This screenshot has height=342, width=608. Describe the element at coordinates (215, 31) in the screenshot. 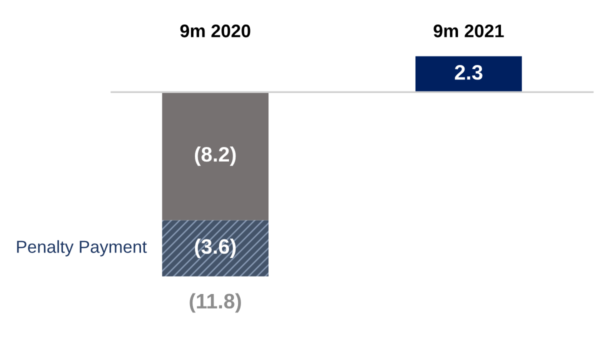

I see `x-tick-label: 9m 2020` at that location.